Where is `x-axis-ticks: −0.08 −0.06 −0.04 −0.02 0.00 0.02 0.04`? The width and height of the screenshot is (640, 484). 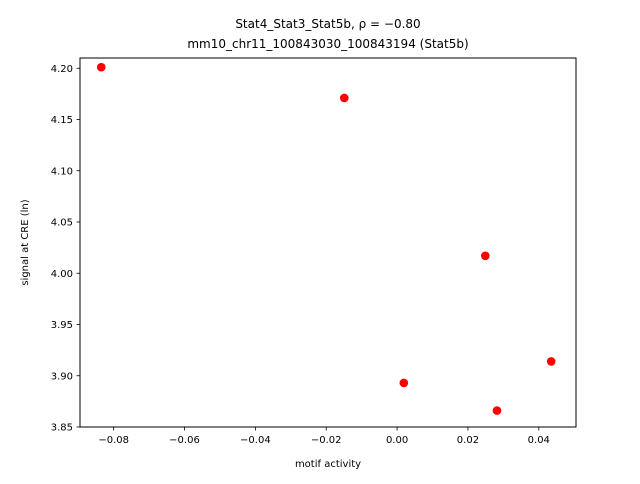
x-axis-ticks: −0.08 −0.06 −0.04 −0.02 0.00 0.02 0.04 is located at coordinates (324, 436).